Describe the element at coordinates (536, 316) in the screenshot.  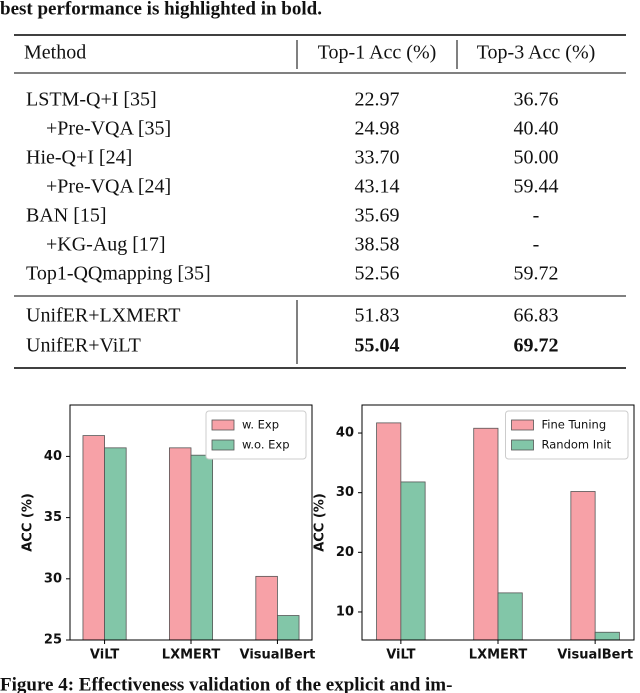
I see `table-cell: 66.83` at that location.